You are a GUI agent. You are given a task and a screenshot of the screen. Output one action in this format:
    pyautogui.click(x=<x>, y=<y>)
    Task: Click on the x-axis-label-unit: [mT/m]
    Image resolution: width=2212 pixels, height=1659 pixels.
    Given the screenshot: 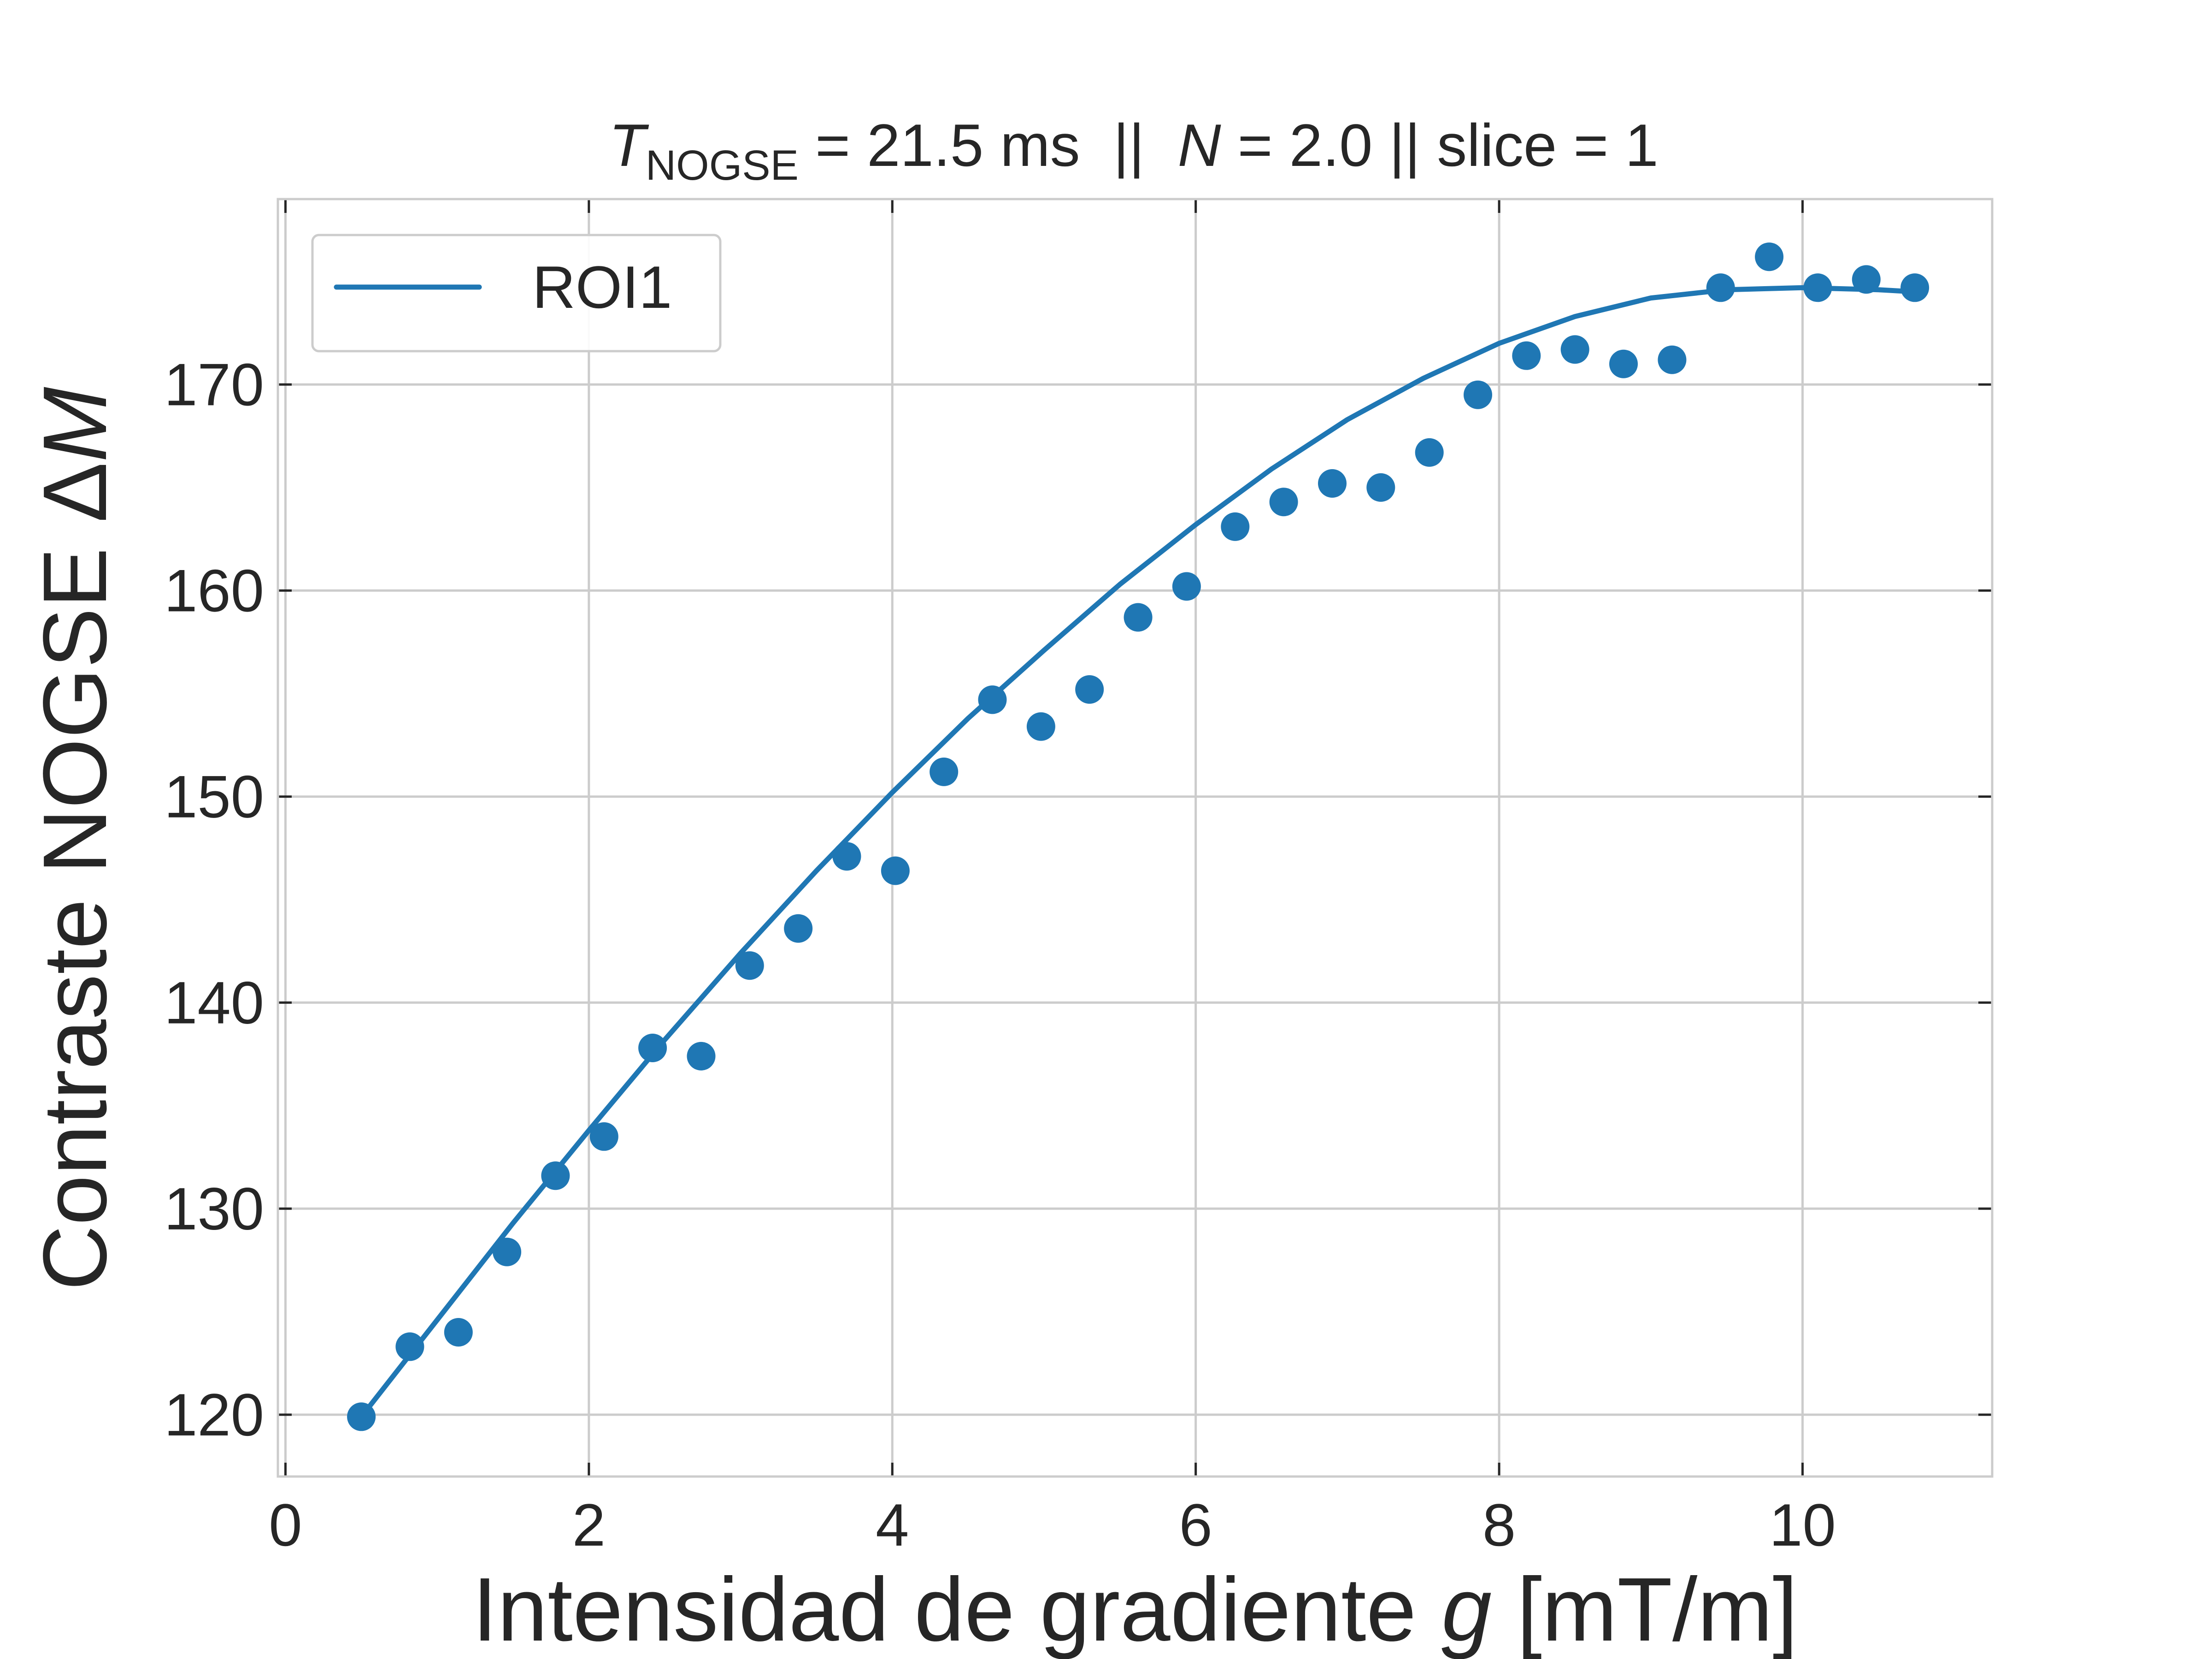 What is the action you would take?
    pyautogui.click(x=1645, y=1609)
    